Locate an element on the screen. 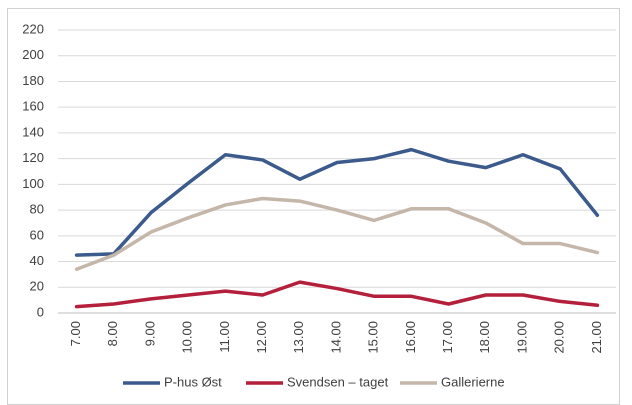 The height and width of the screenshot is (405, 632). legend-label: P-hus Øst is located at coordinates (193, 381).